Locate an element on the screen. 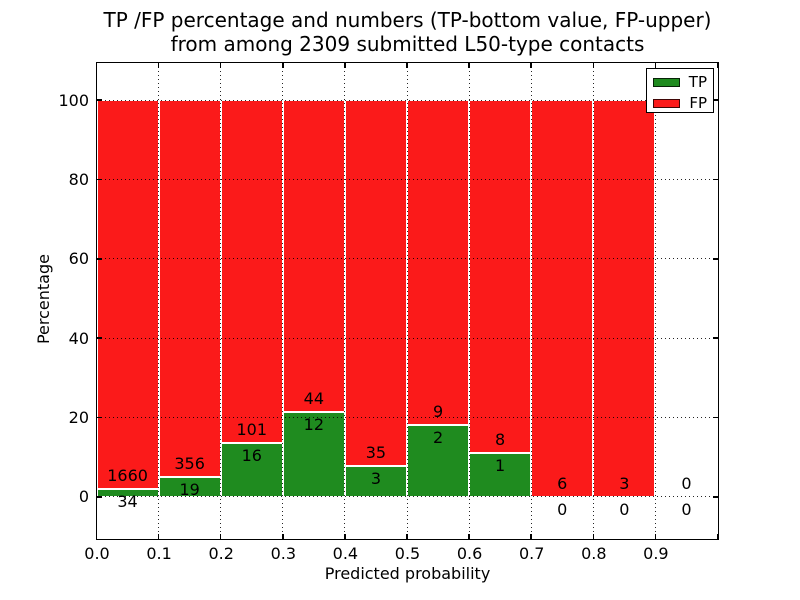  legend-swatch-tp is located at coordinates (666, 82).